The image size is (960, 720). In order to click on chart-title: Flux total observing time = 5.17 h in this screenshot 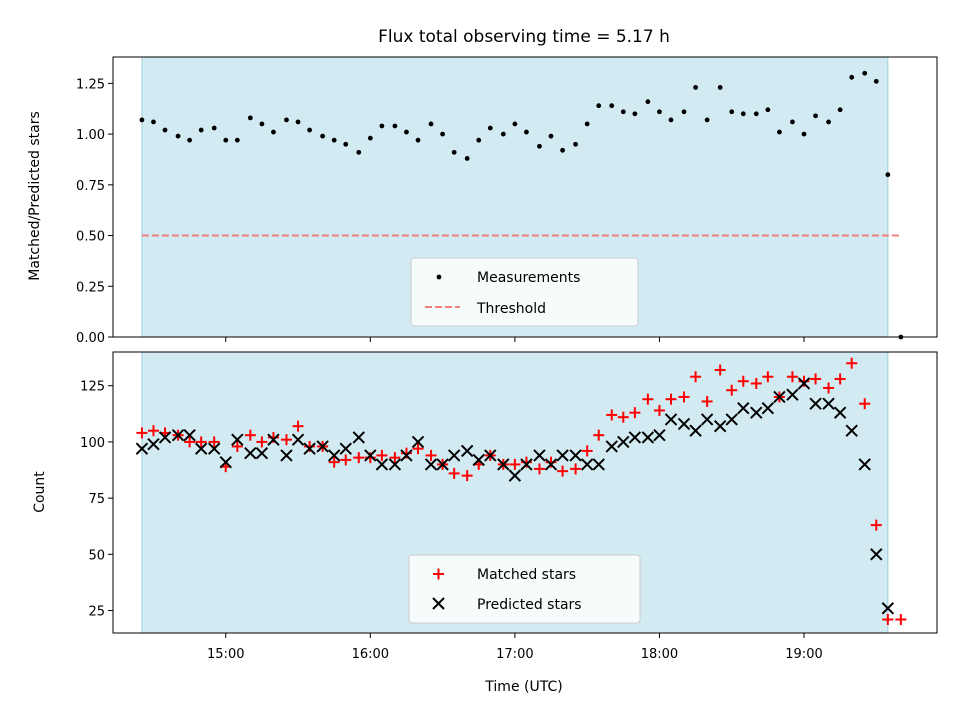, I will do `click(524, 37)`.